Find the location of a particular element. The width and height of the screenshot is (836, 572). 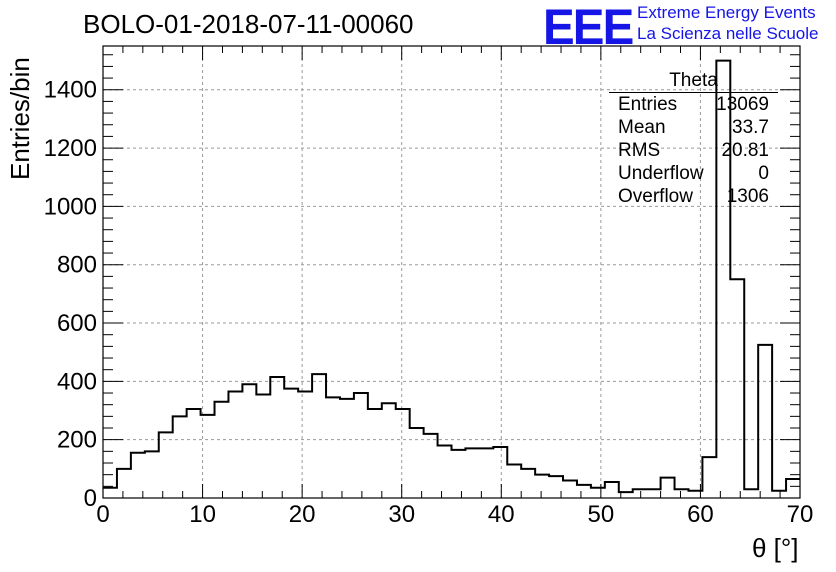

x-tick-label: 70 is located at coordinates (800, 514).